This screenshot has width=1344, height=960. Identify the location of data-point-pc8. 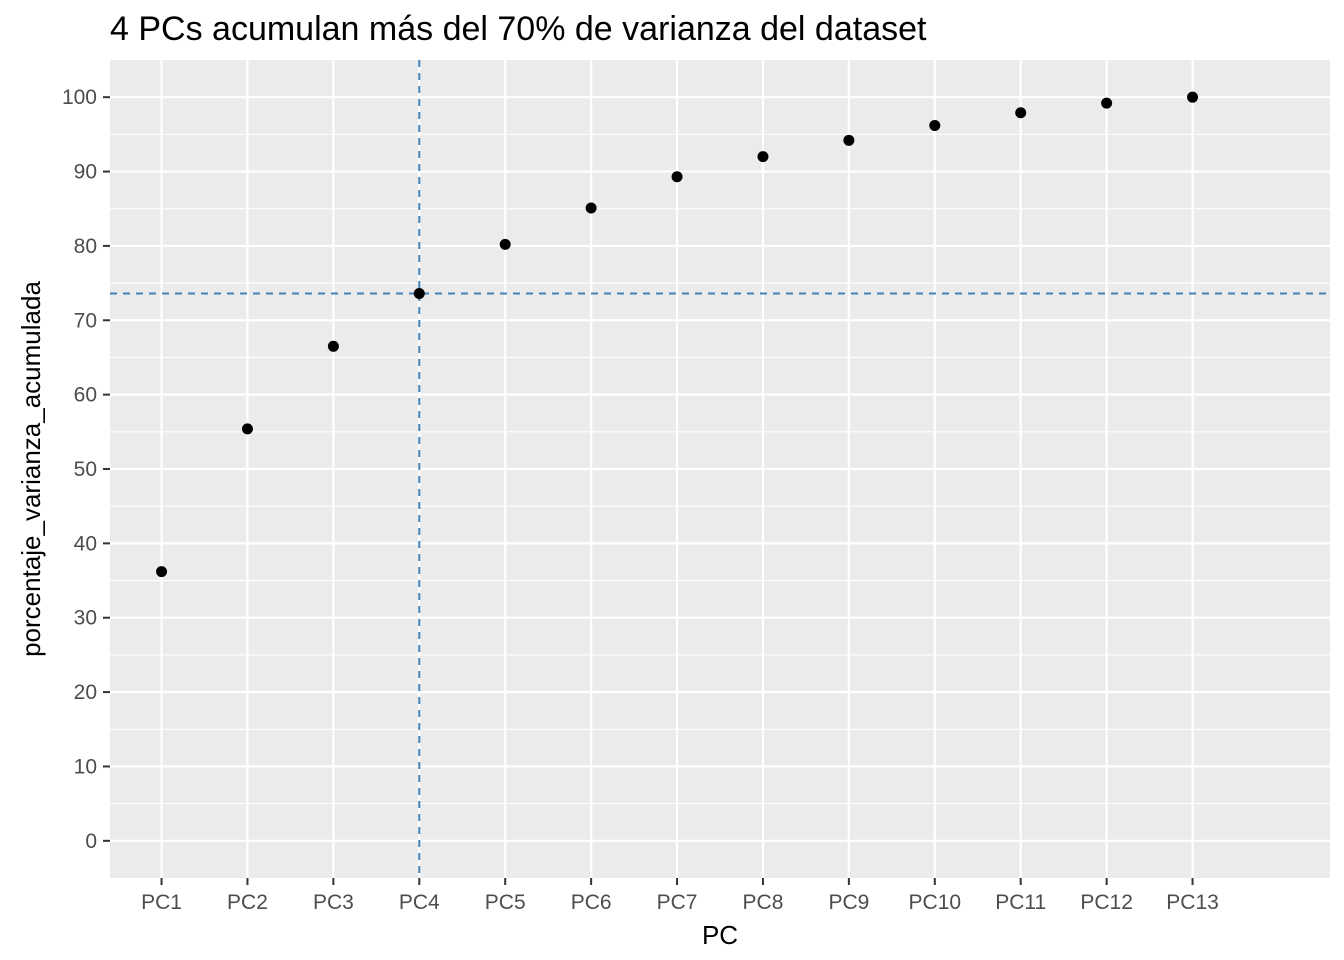
(763, 157).